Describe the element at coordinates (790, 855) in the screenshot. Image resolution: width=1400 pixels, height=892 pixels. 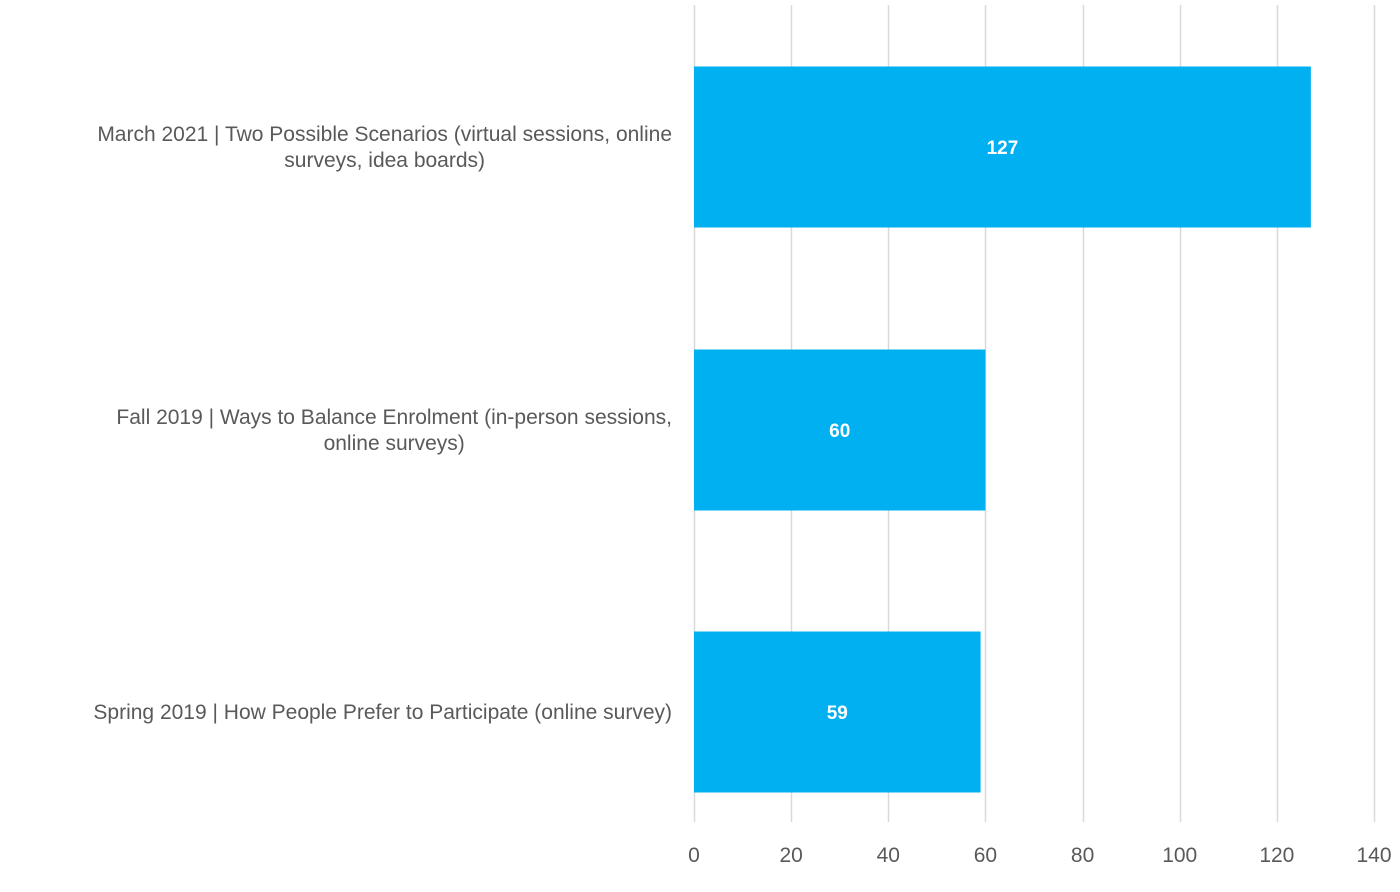
I see `x-tick-label: 20` at that location.